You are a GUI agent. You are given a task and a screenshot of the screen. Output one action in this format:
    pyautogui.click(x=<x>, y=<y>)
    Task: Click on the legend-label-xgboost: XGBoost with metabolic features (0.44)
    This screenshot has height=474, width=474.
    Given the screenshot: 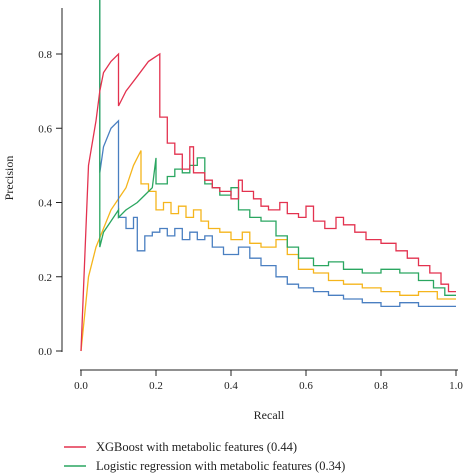 What is the action you would take?
    pyautogui.click(x=196, y=447)
    